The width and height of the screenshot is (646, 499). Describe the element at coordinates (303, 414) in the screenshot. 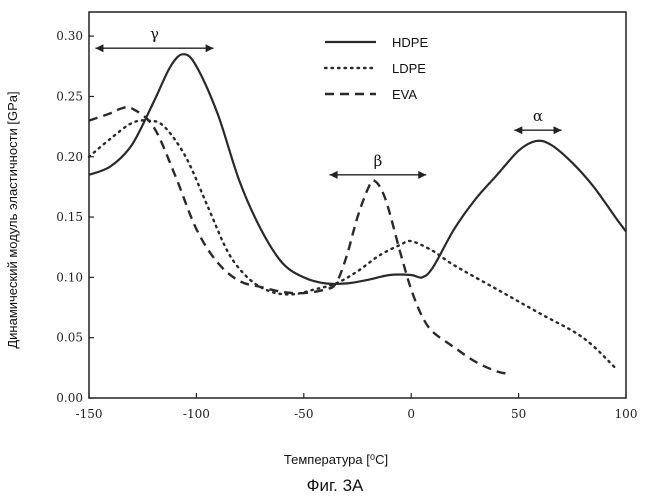

I see `x-tick-label: -50` at that location.